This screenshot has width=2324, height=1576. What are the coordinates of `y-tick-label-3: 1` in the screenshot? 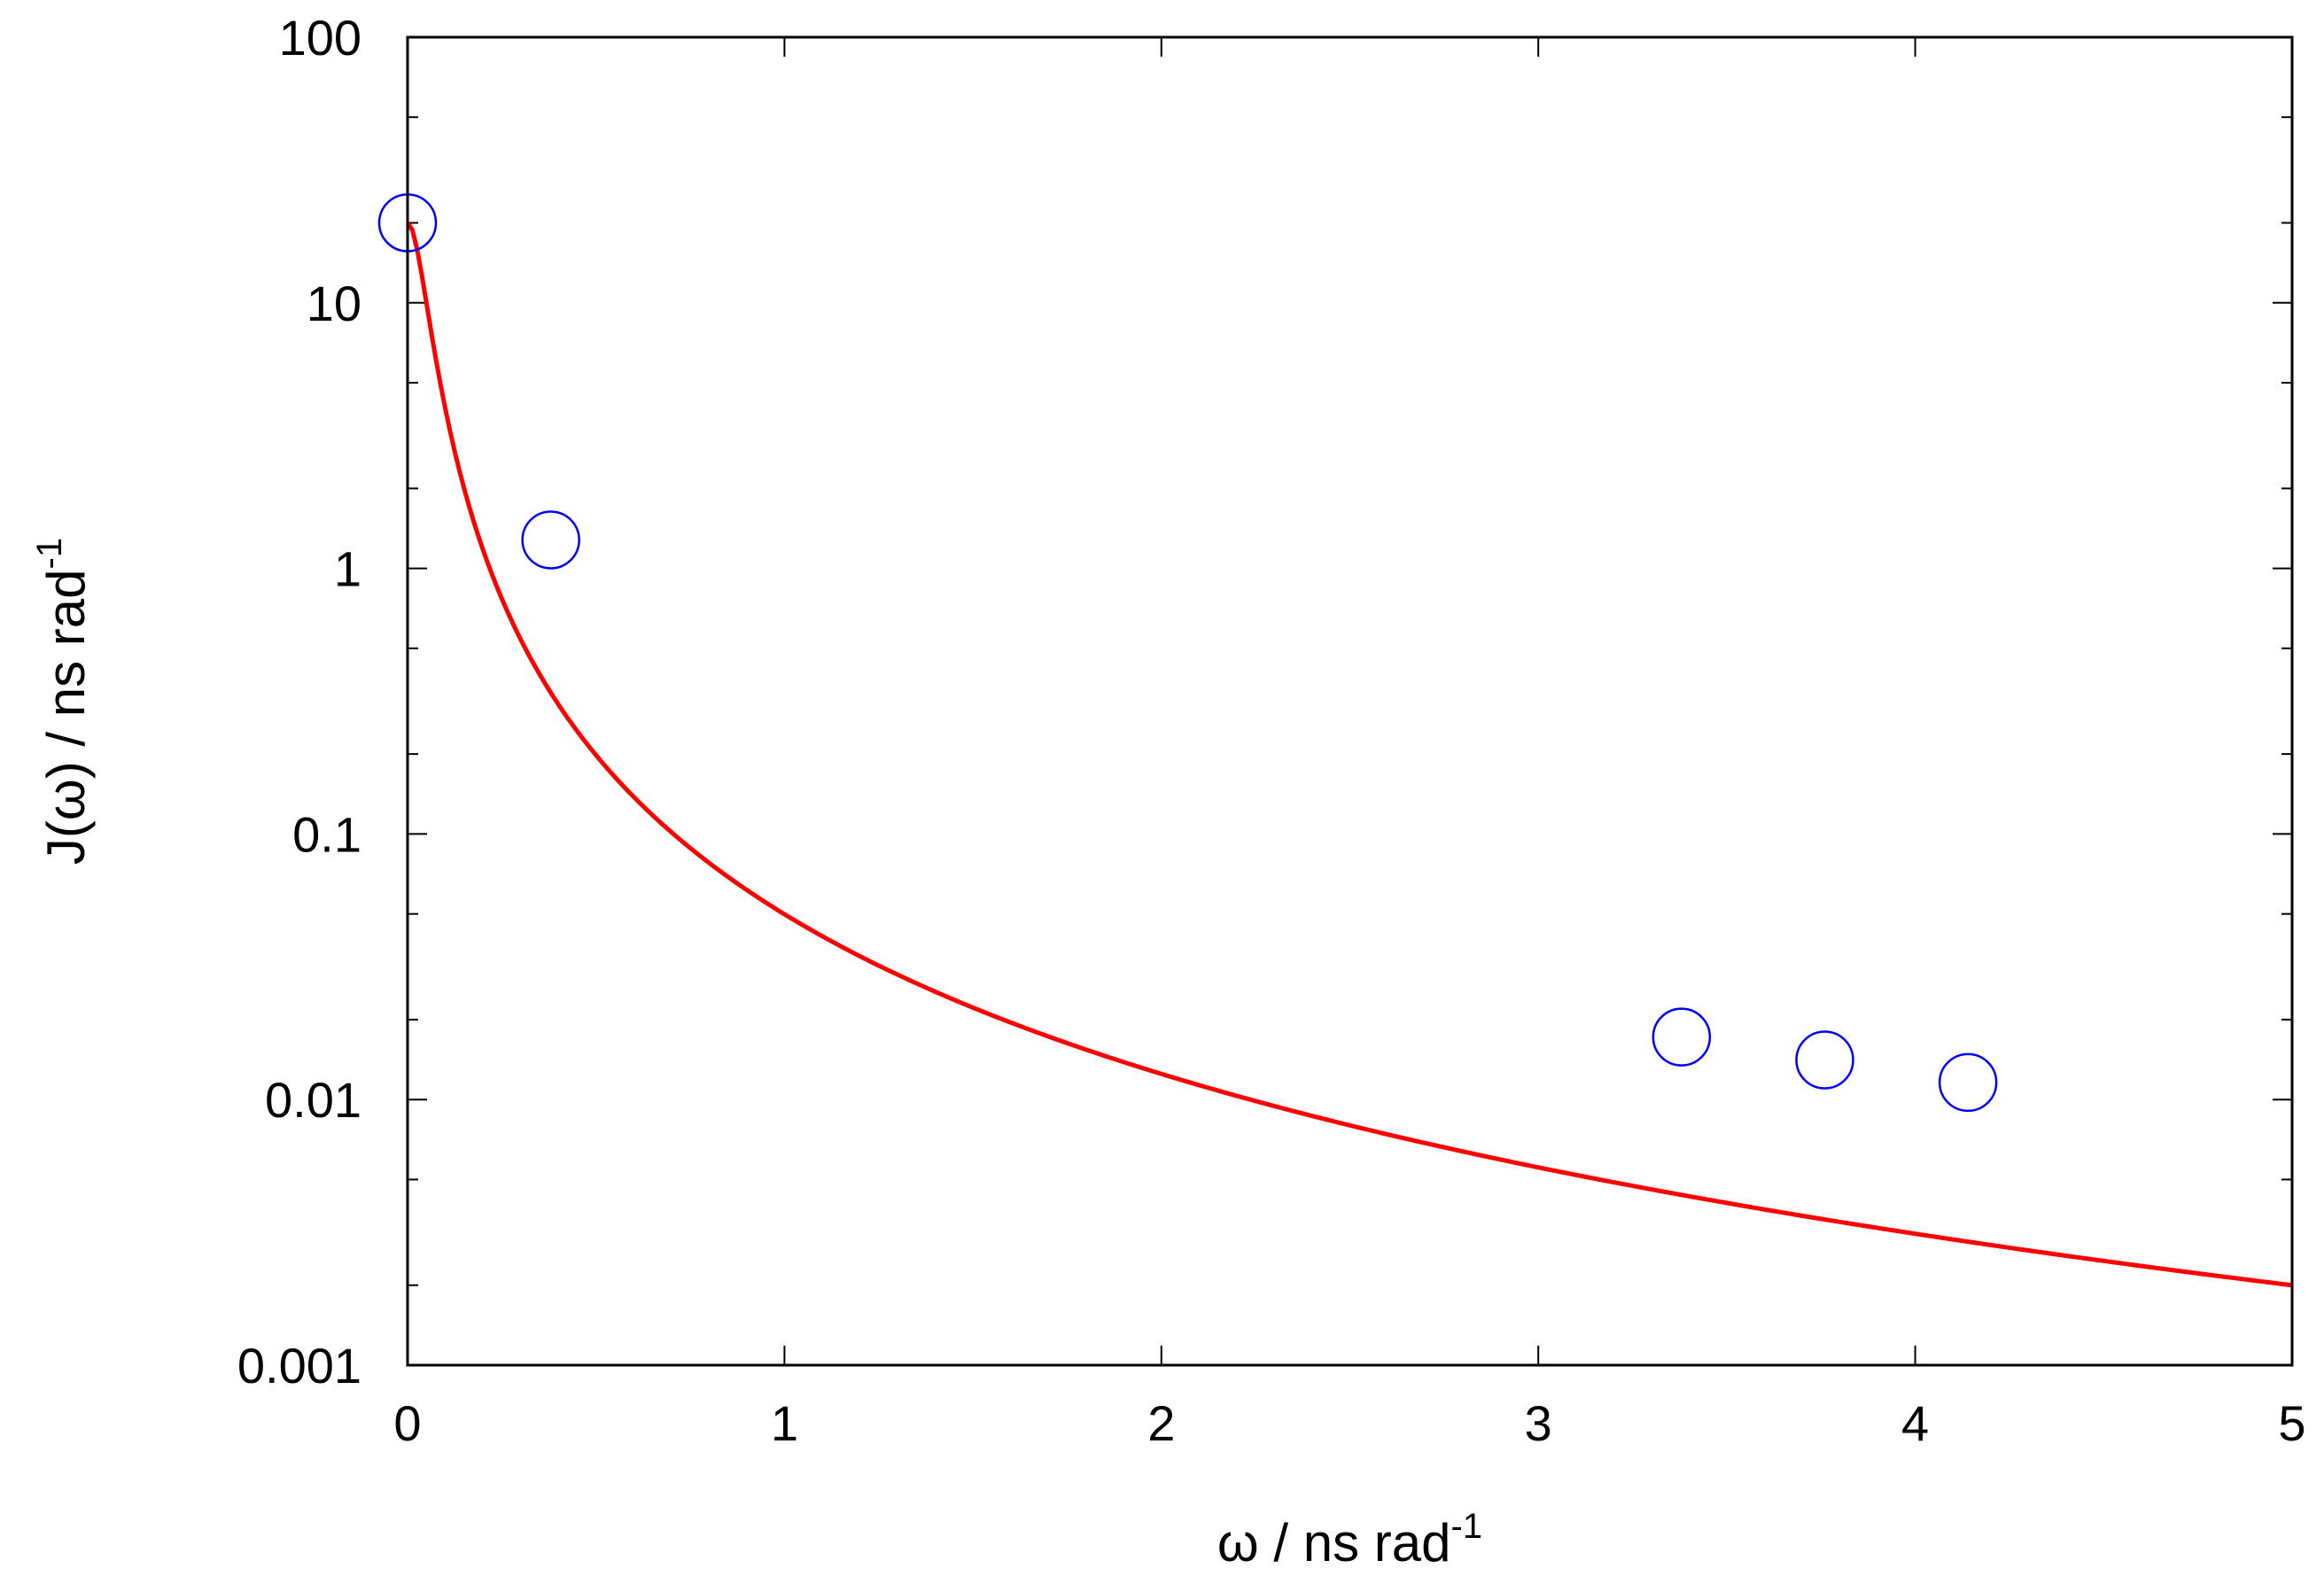 It's located at (347, 569).